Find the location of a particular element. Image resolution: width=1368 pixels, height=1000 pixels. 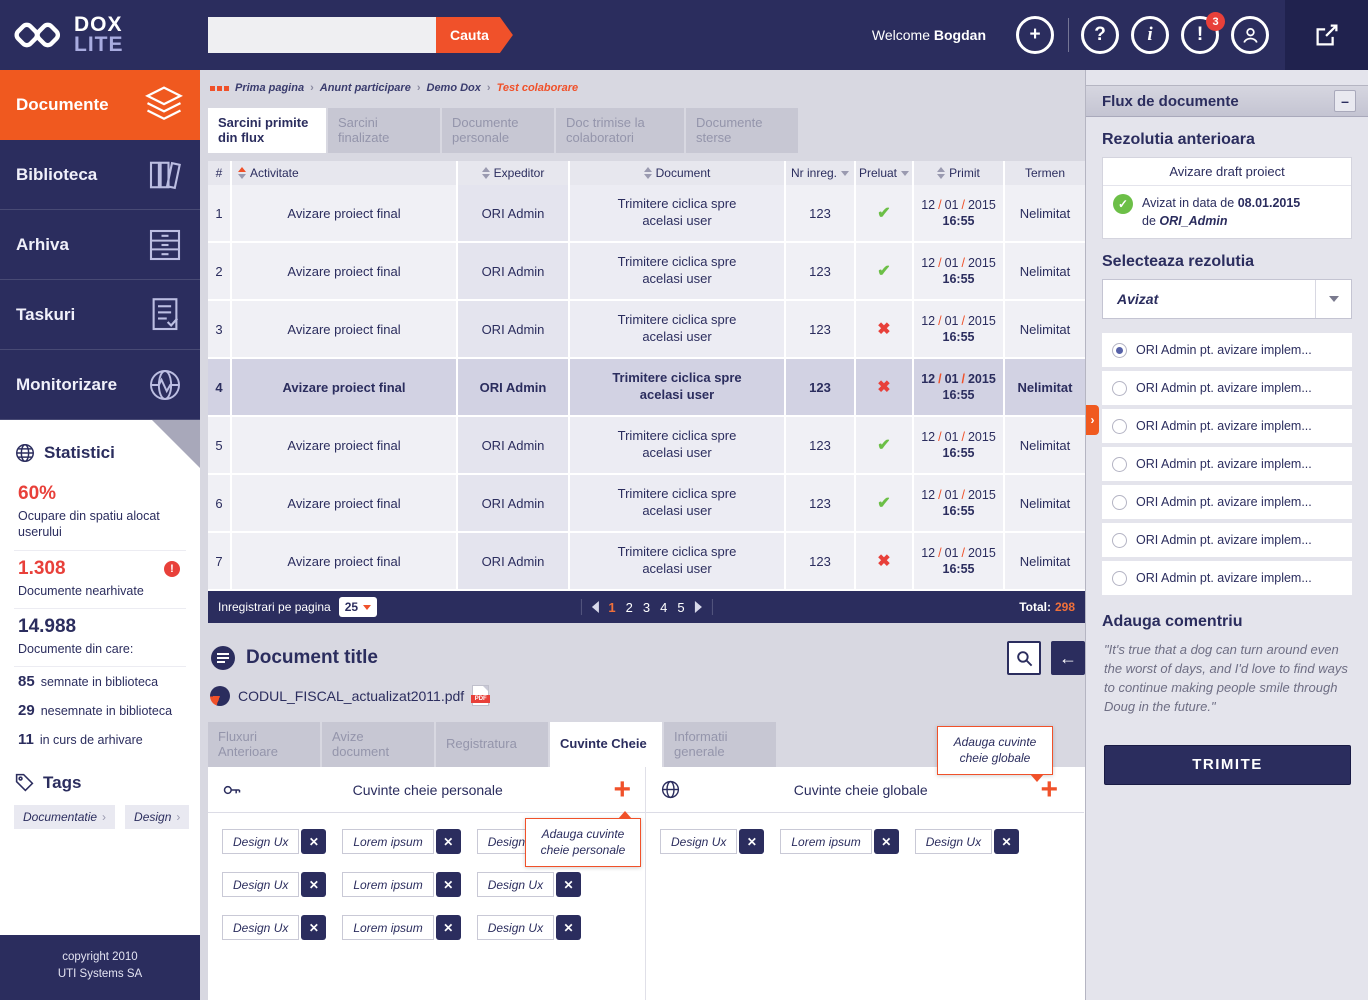

page-number: 2 is located at coordinates (629, 607).